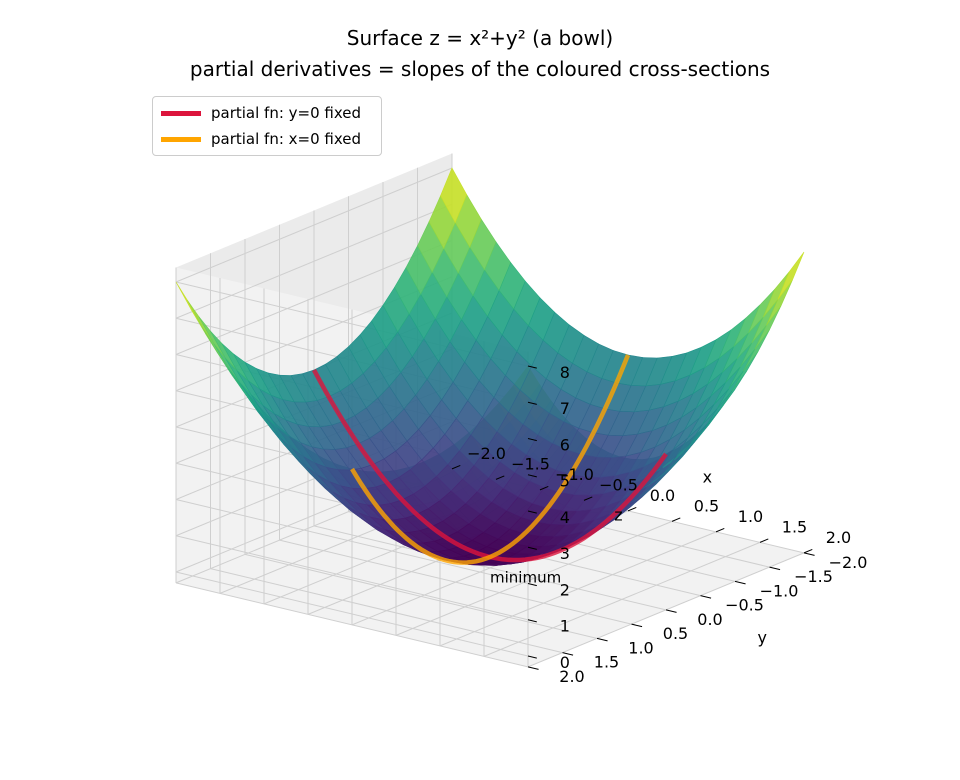 This screenshot has height=780, width=960. I want to click on y-tick-label-2: −1.0, so click(779, 590).